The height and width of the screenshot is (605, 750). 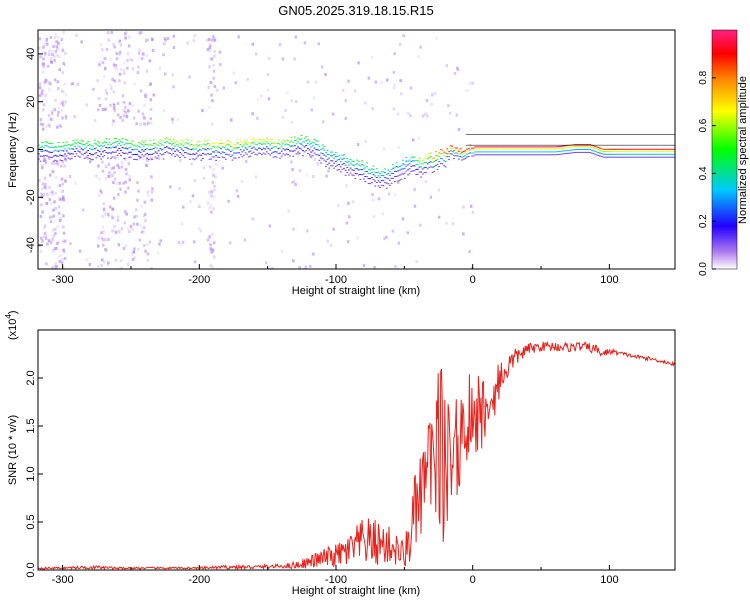 I want to click on x-tick-label: -300, so click(x=63, y=580).